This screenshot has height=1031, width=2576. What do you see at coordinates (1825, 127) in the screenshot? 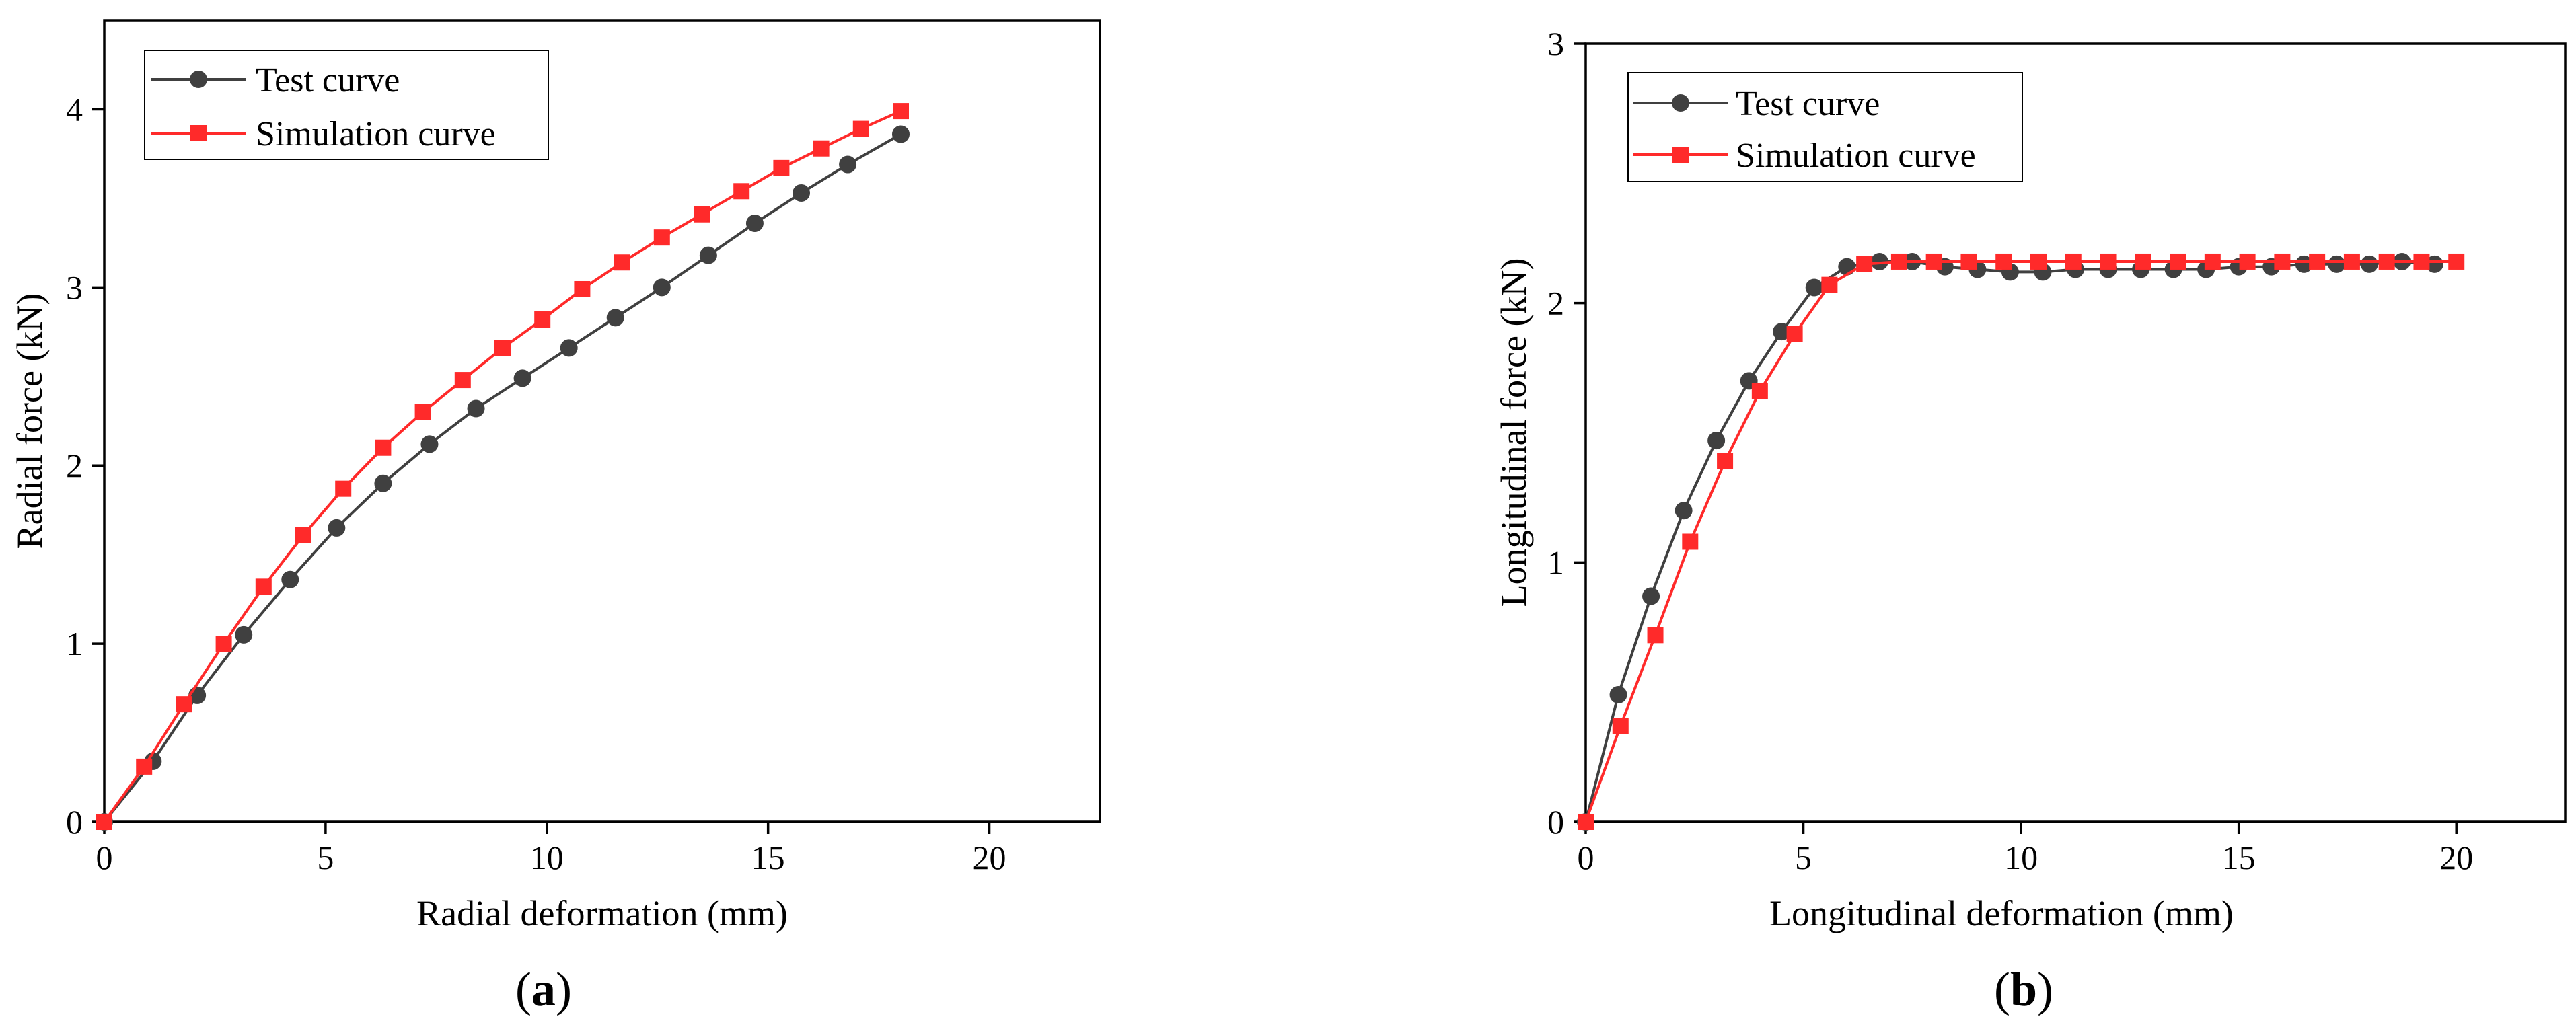
I see `legend-b: Test curve Simulation curve` at bounding box center [1825, 127].